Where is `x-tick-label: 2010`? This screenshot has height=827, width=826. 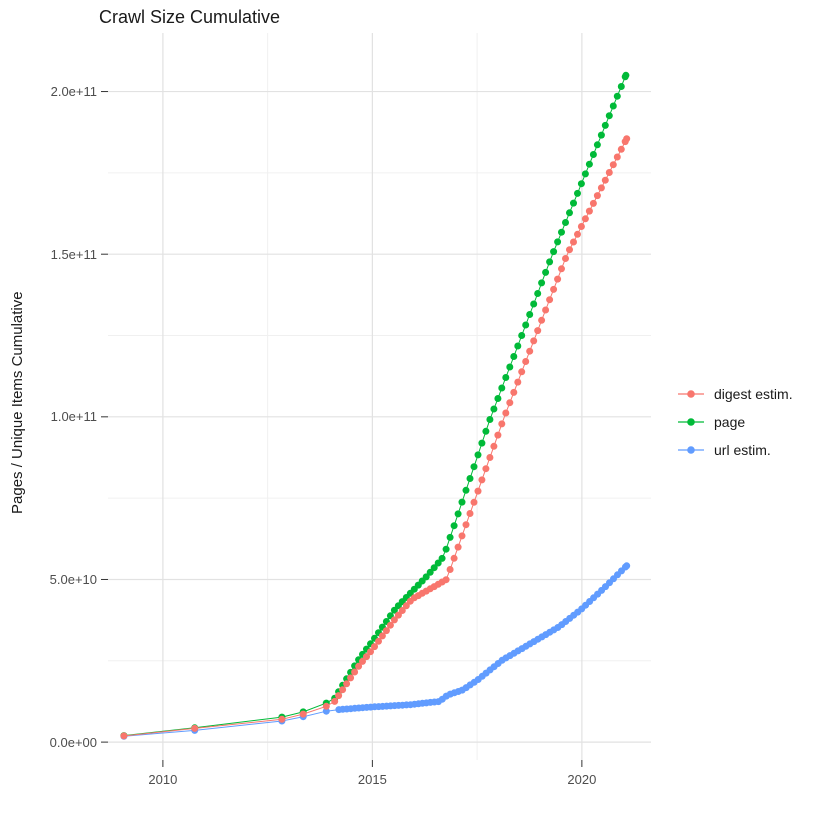 x-tick-label: 2010 is located at coordinates (163, 779).